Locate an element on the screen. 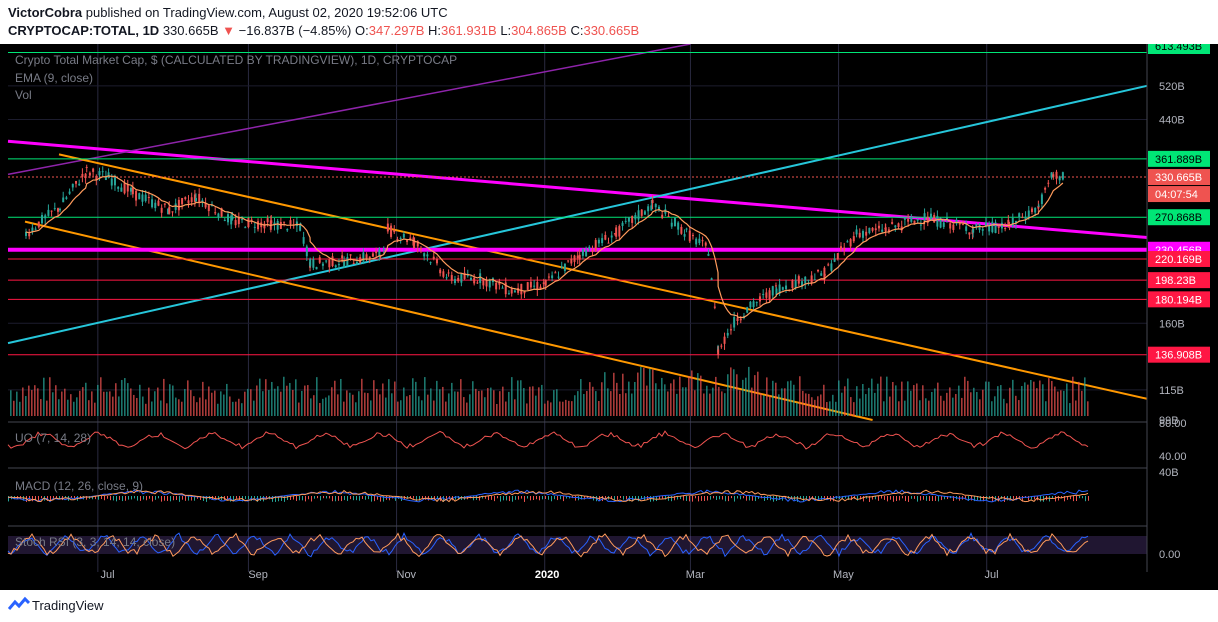  down-arrow-icon: ▼ is located at coordinates (228, 30).